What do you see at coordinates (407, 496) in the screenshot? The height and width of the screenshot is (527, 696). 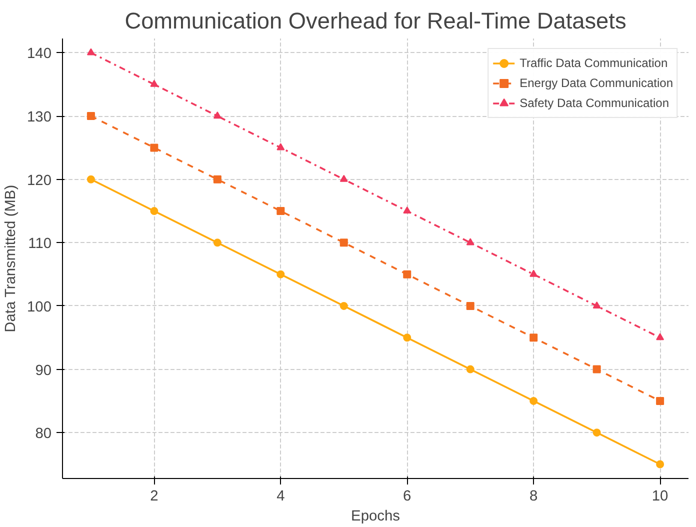 I see `x-tick-label: 6` at bounding box center [407, 496].